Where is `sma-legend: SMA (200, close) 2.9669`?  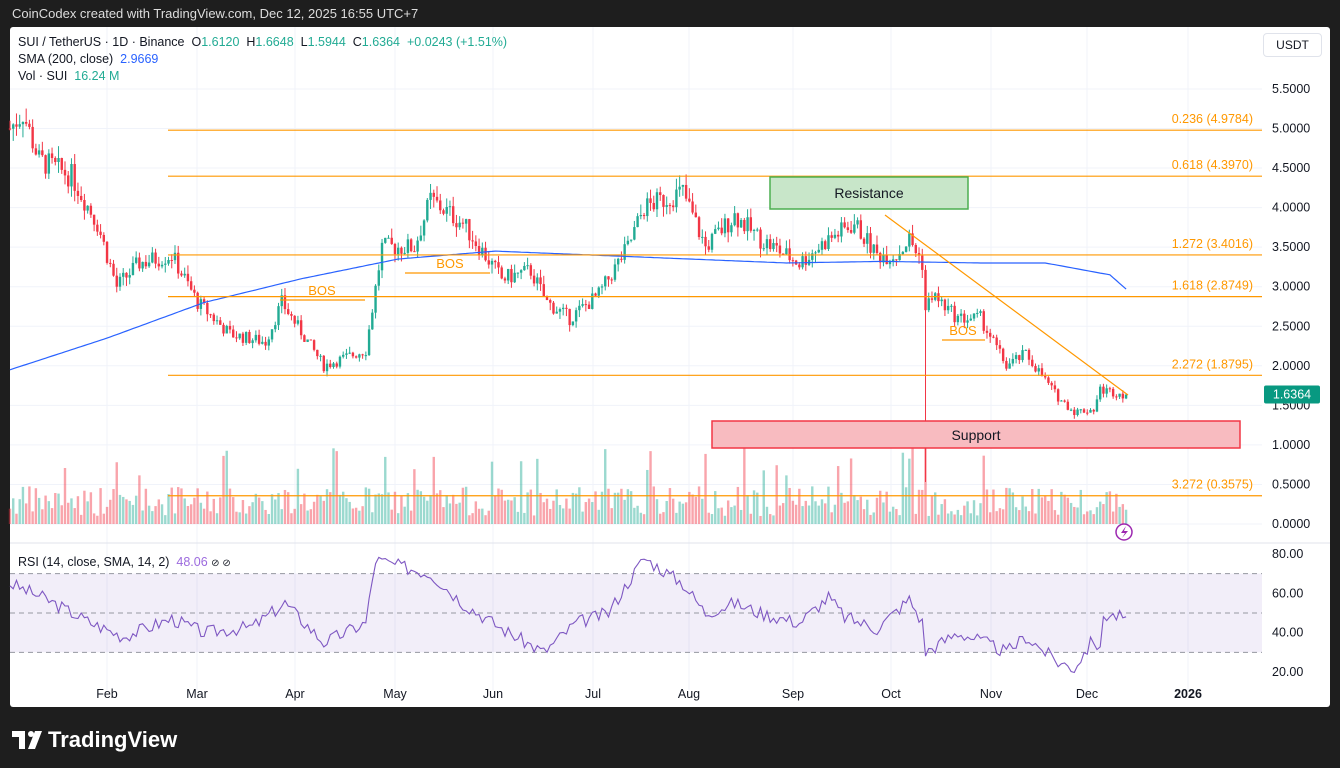 sma-legend: SMA (200, close) 2.9669 is located at coordinates (88, 59).